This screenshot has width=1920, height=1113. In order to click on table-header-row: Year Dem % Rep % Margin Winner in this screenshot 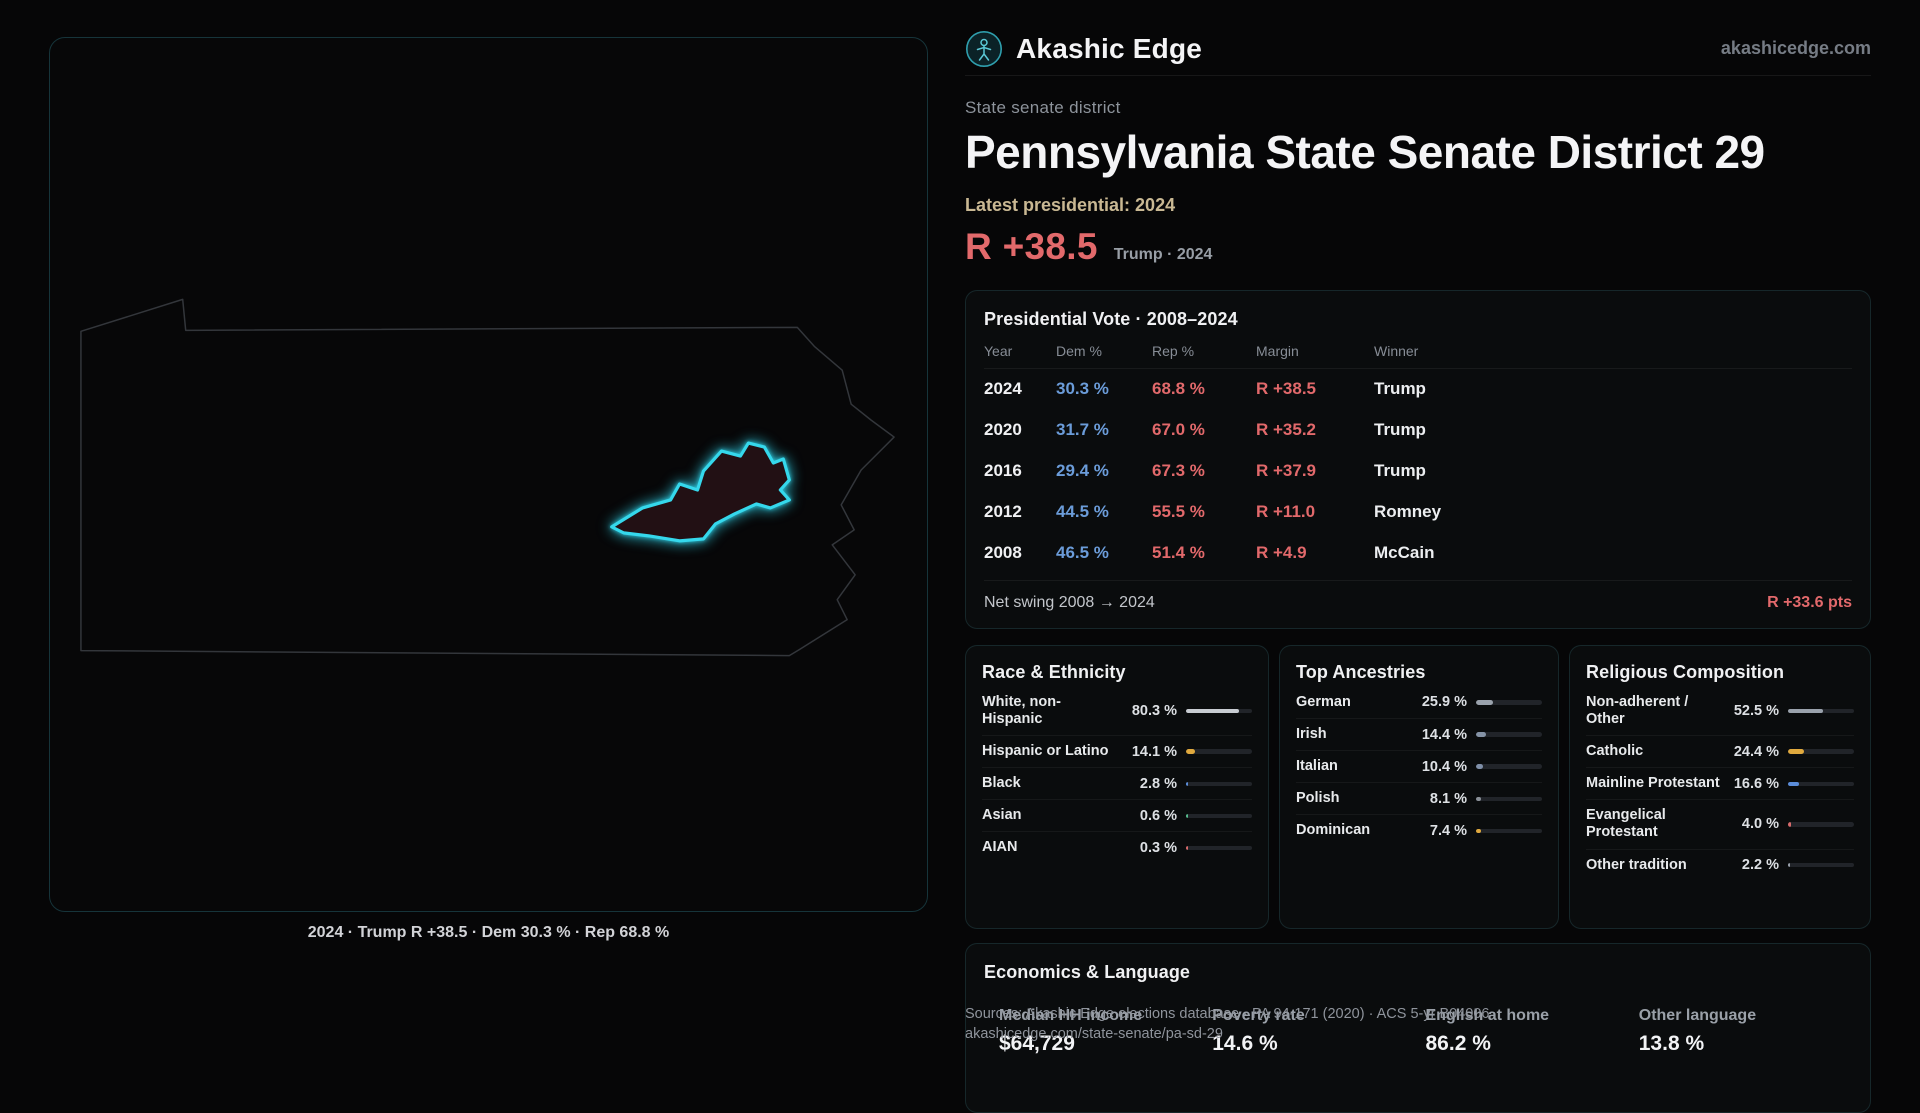, I will do `click(1418, 356)`.